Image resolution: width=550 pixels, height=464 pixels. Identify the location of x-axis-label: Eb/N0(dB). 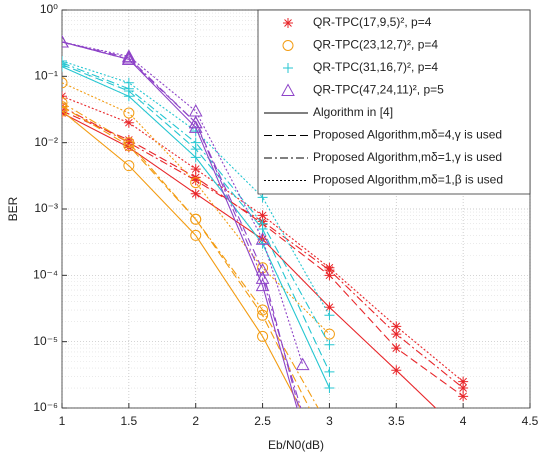
(296, 445).